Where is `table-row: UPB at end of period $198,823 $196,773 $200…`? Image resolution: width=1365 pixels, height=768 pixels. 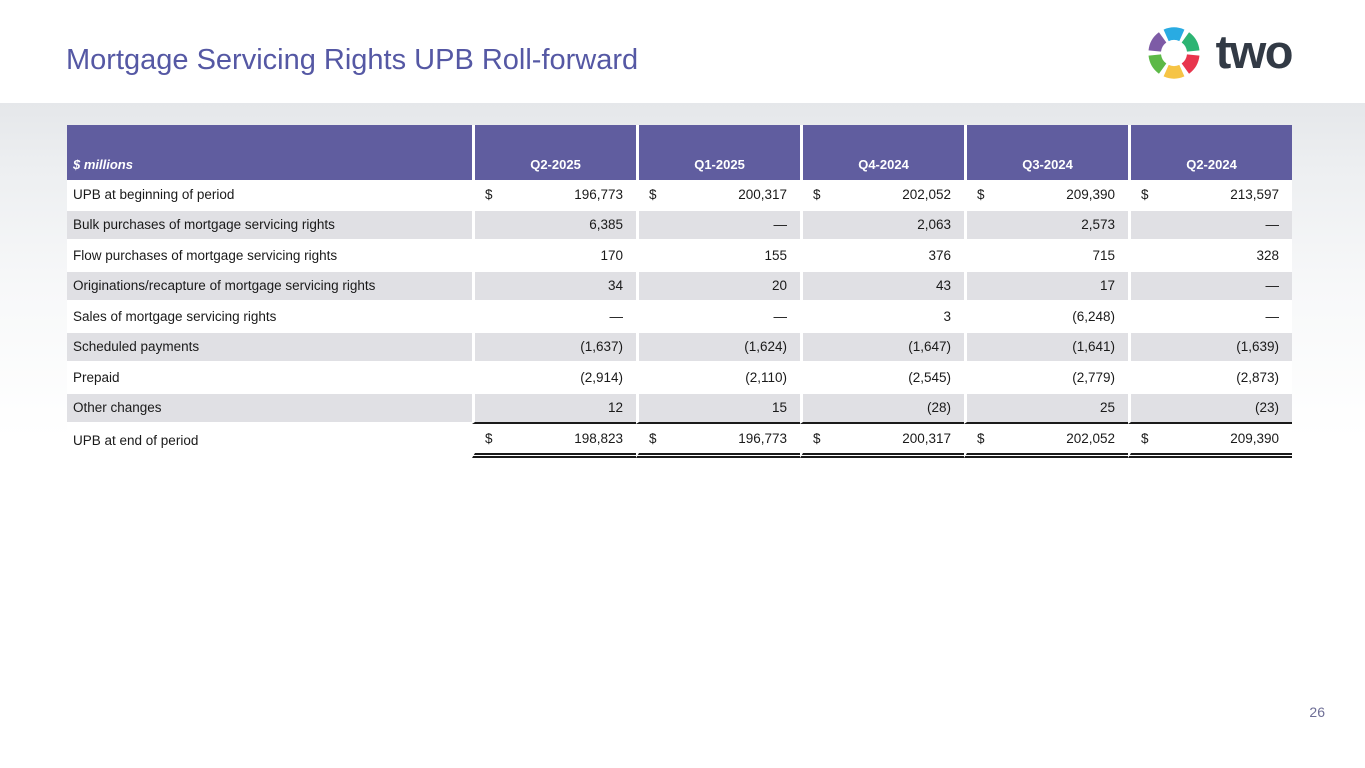 table-row: UPB at end of period $198,823 $196,773 $200… is located at coordinates (679, 441).